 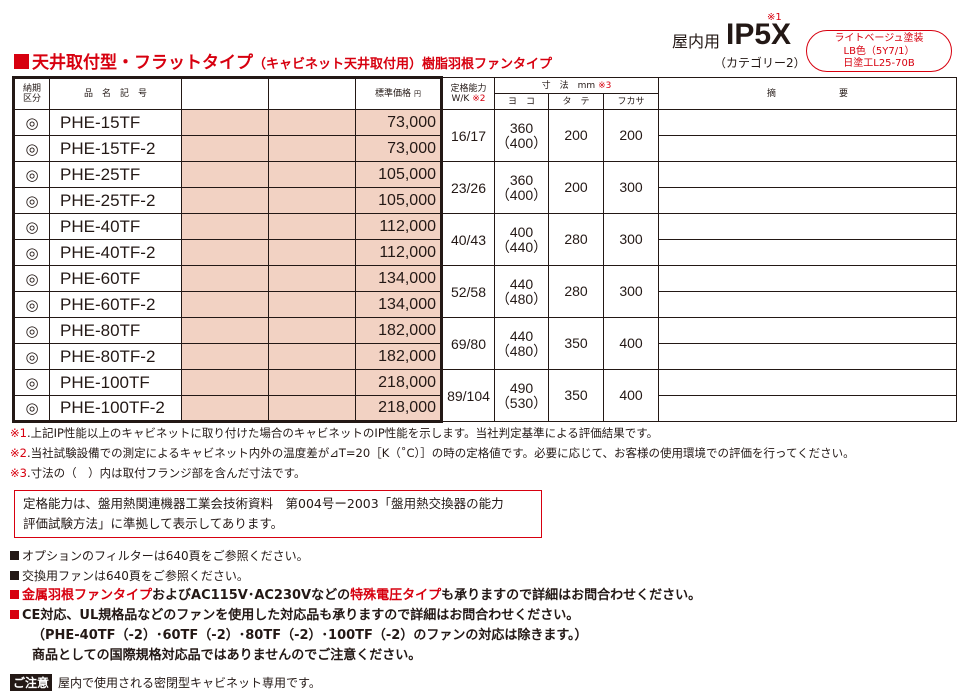 I want to click on rating-line2: 評価試験方法」に準拠して表示してあります。, so click(x=153, y=523).